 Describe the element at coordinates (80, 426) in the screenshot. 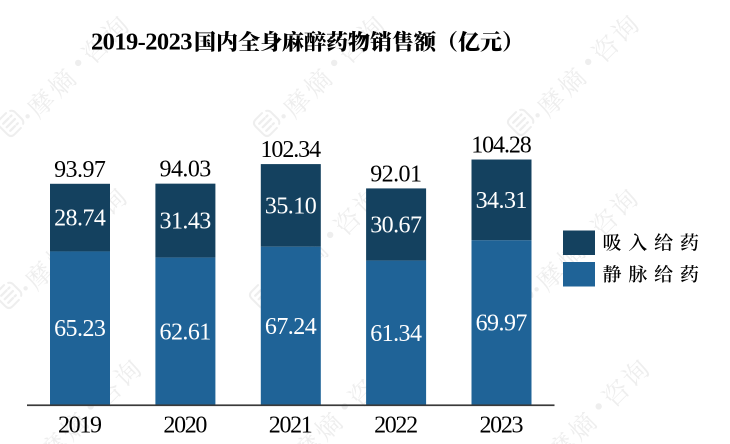

I see `svg-text: 2019` at that location.